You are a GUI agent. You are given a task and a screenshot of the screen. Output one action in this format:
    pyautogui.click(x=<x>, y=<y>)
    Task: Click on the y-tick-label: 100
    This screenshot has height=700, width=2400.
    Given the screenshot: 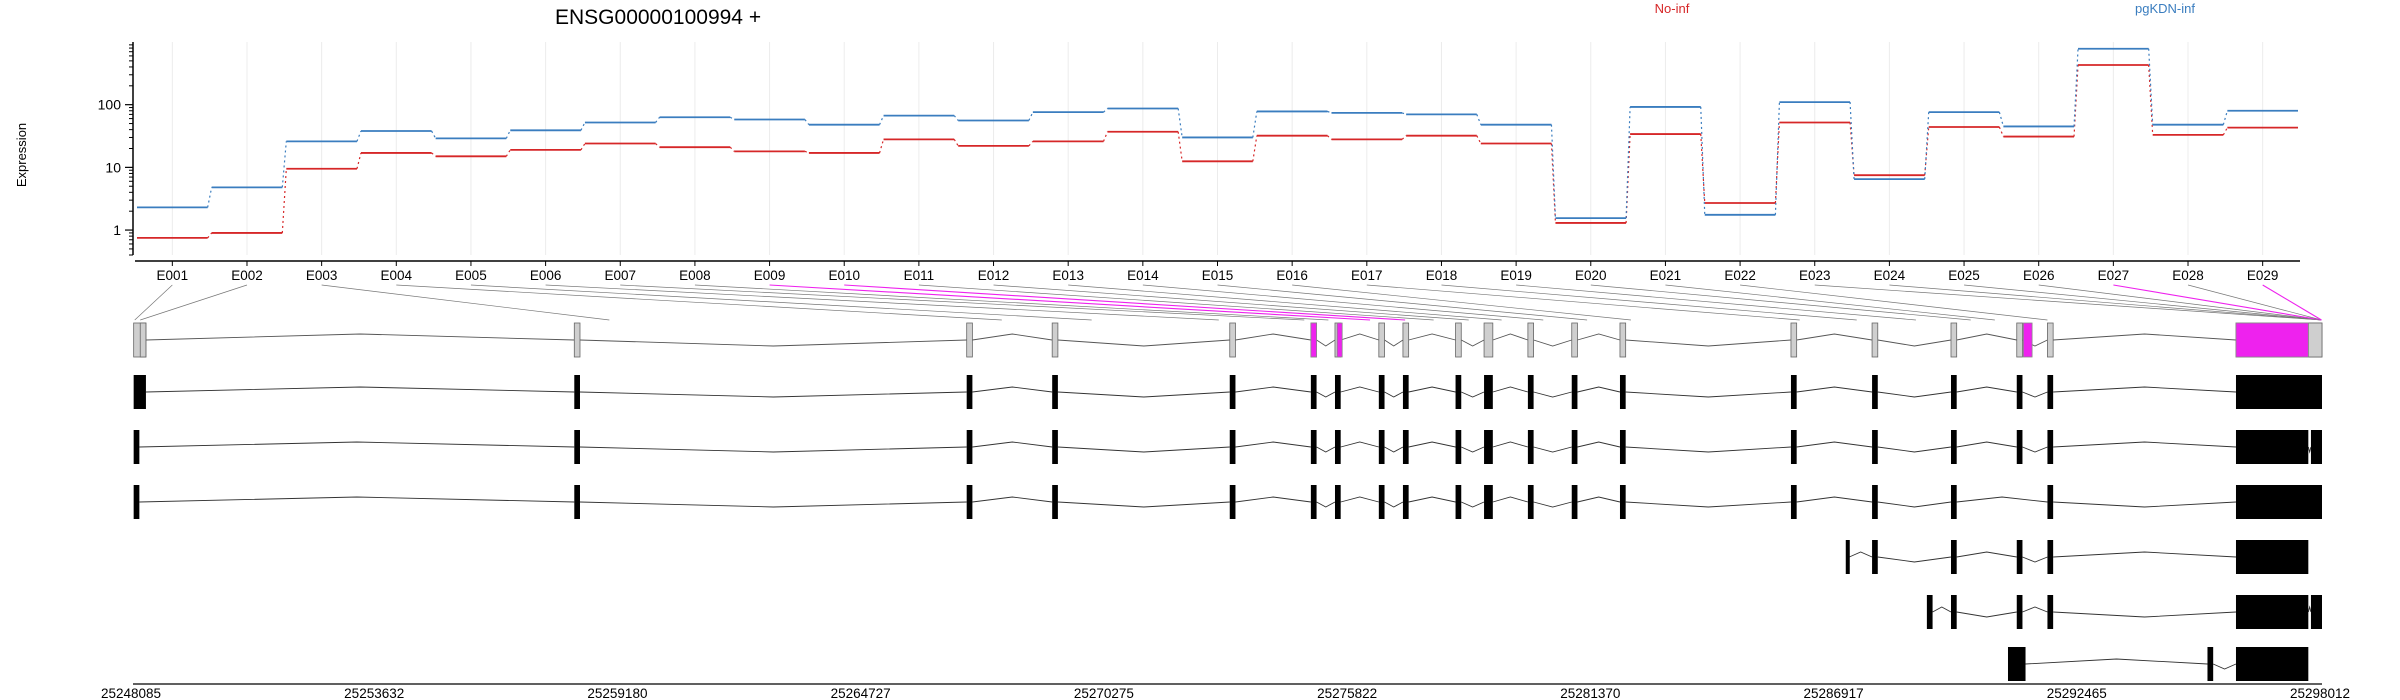 What is the action you would take?
    pyautogui.click(x=110, y=105)
    